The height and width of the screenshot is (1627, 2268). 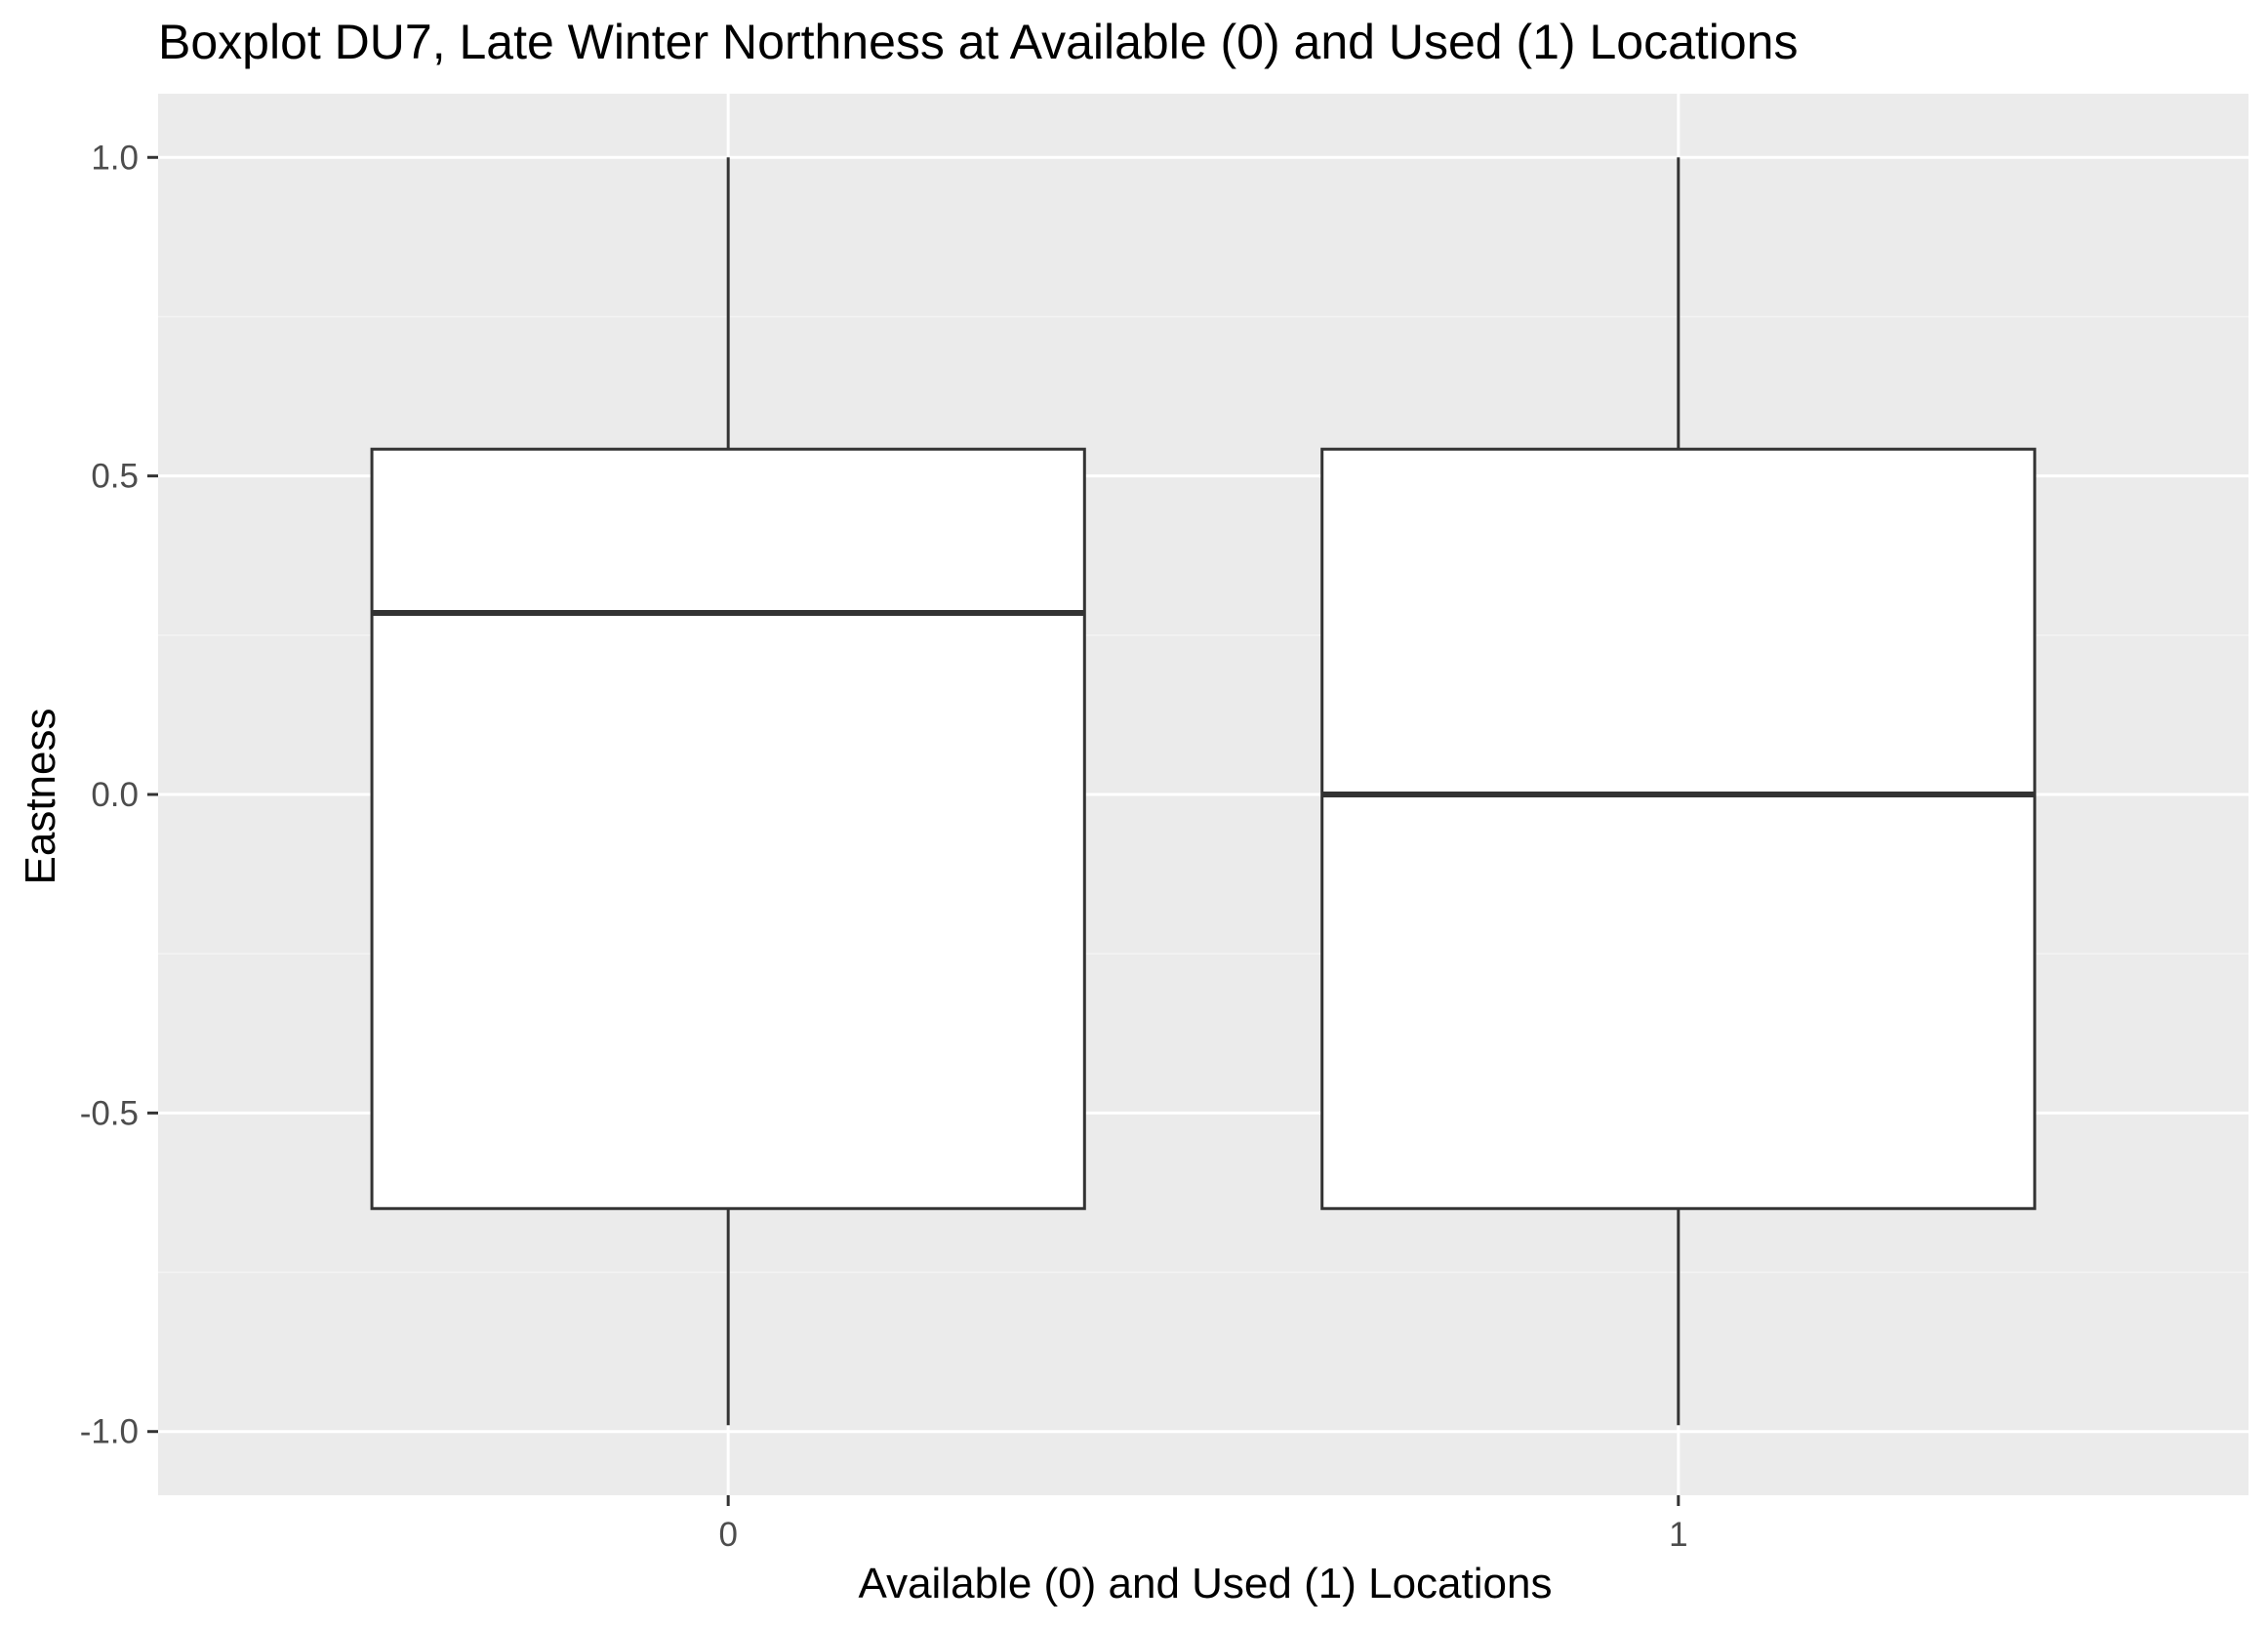 I want to click on y-tick-label: -1.0, so click(x=110, y=1432).